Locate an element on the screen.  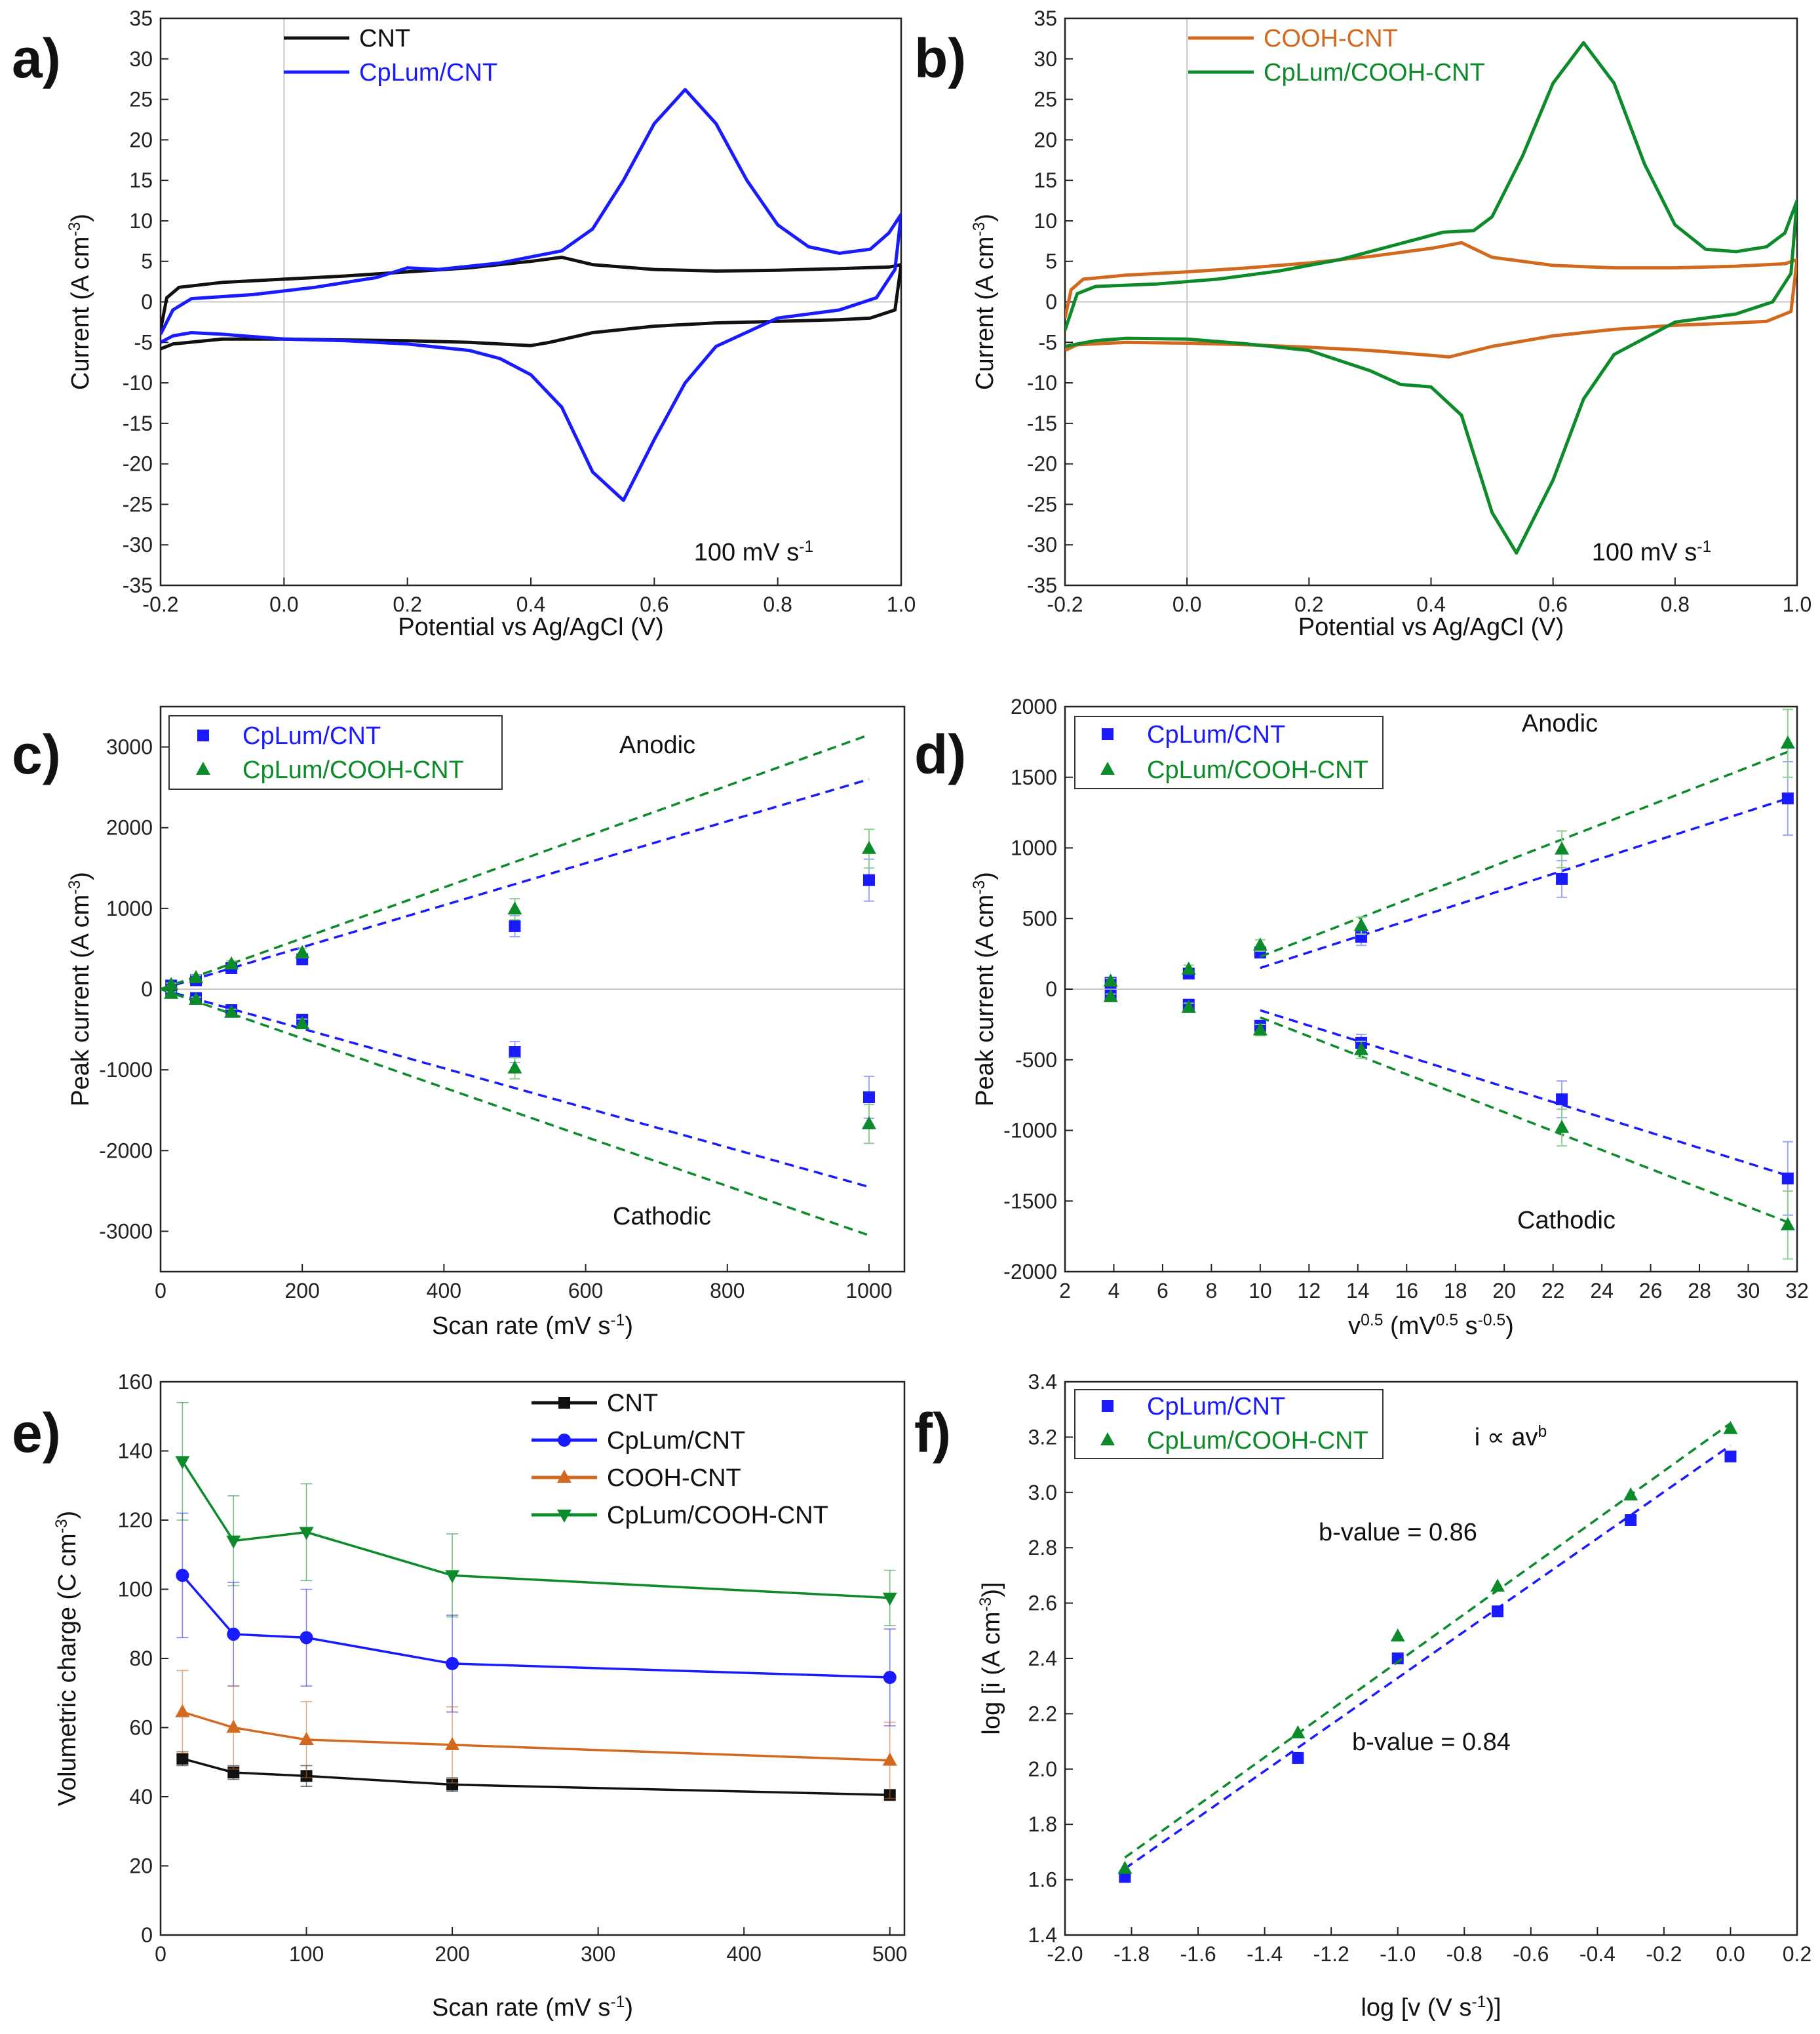
y-tick-label: 1.6 is located at coordinates (1042, 1880).